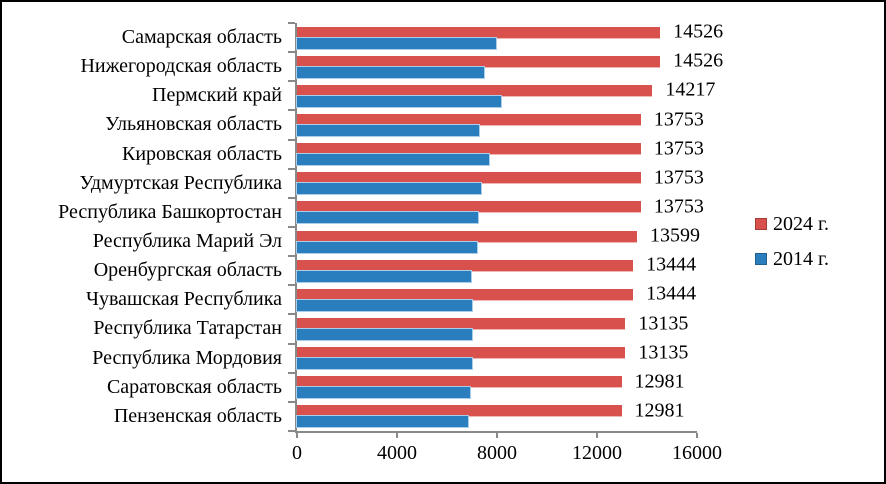  What do you see at coordinates (597, 453) in the screenshot?
I see `x-axis-tick-label: 12000` at bounding box center [597, 453].